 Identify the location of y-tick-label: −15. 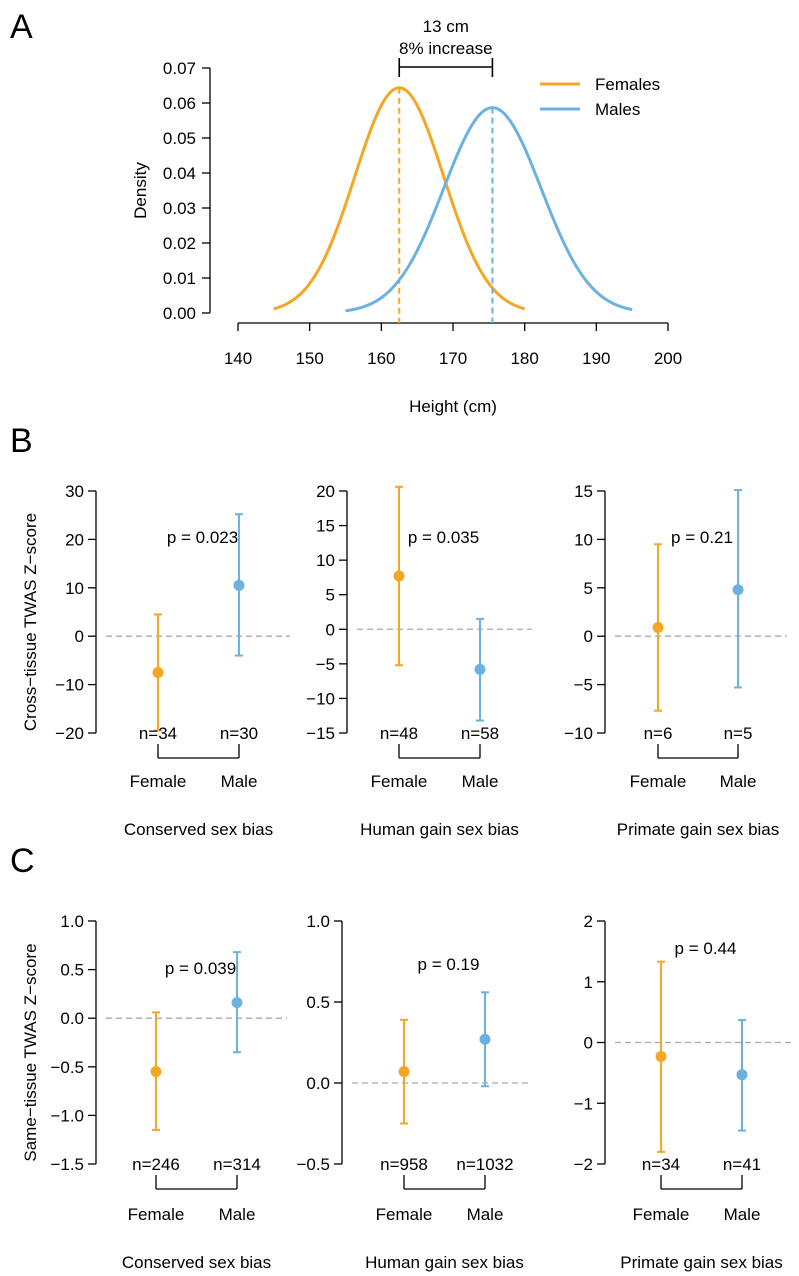
(320, 733).